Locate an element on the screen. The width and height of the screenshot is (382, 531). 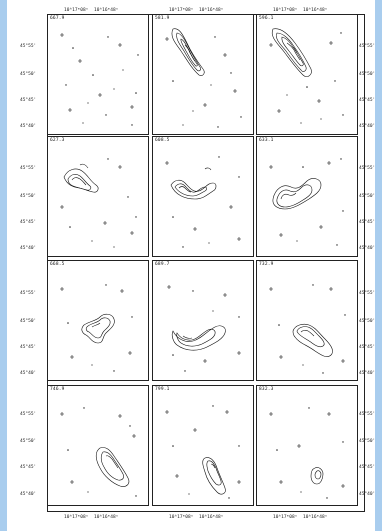
channel-panel: 667.9 is located at coordinates (98, 74).